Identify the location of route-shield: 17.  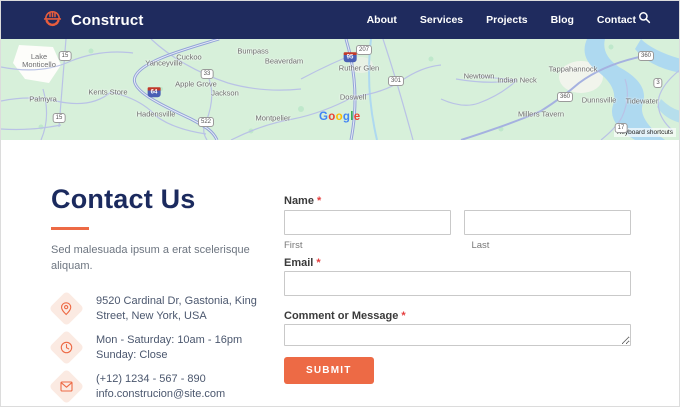
(621, 128).